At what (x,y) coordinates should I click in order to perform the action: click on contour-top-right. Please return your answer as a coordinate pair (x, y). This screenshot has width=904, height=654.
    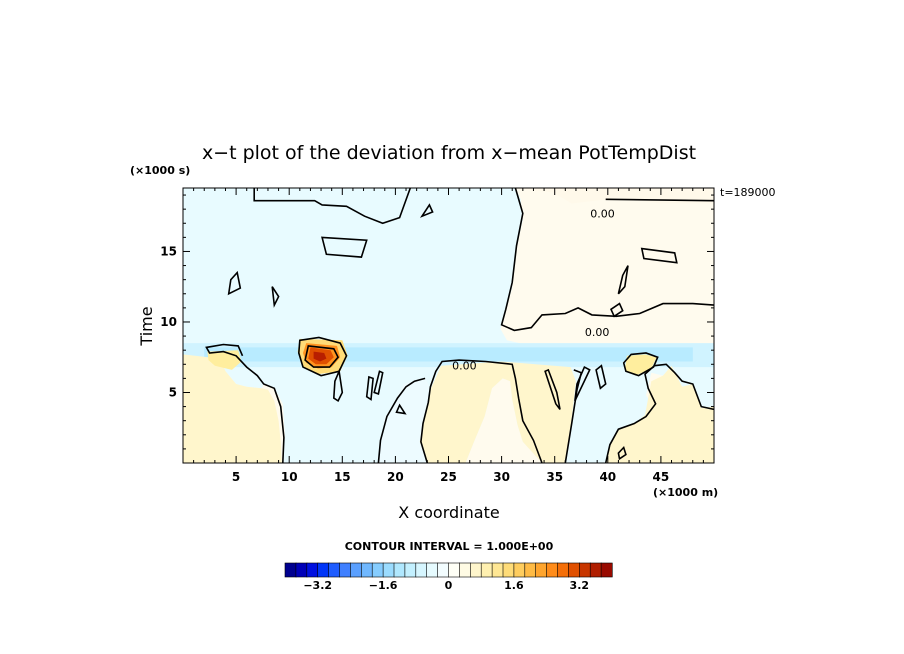
    Looking at the image, I should click on (660, 200).